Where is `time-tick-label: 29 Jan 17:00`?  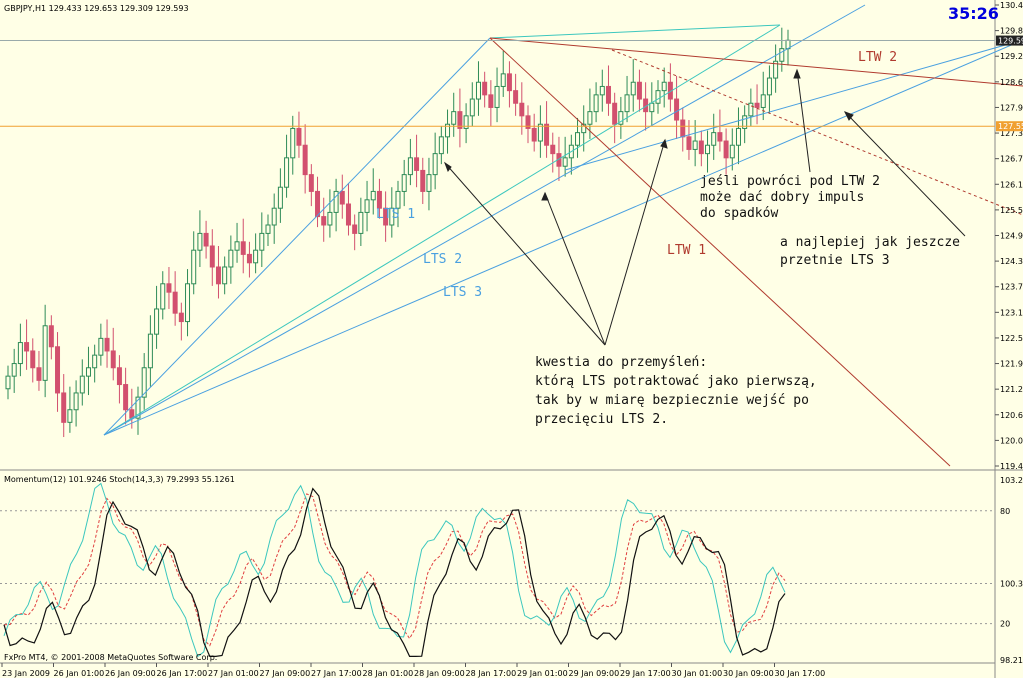
time-tick-label: 29 Jan 17:00 is located at coordinates (645, 673).